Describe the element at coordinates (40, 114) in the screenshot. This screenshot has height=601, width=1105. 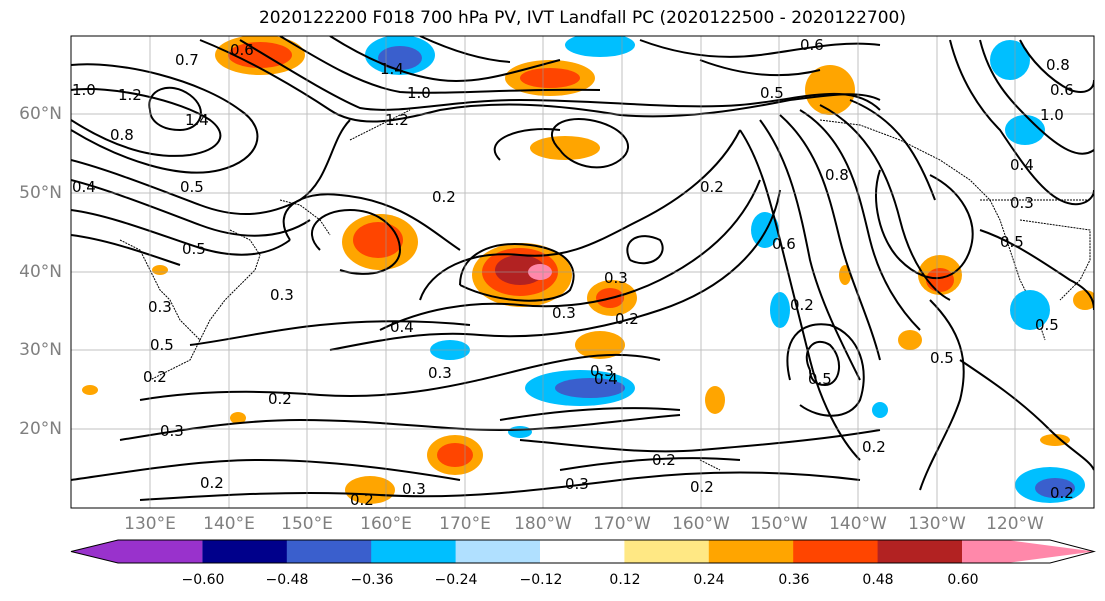
I see `lat-label-60: 60°N` at that location.